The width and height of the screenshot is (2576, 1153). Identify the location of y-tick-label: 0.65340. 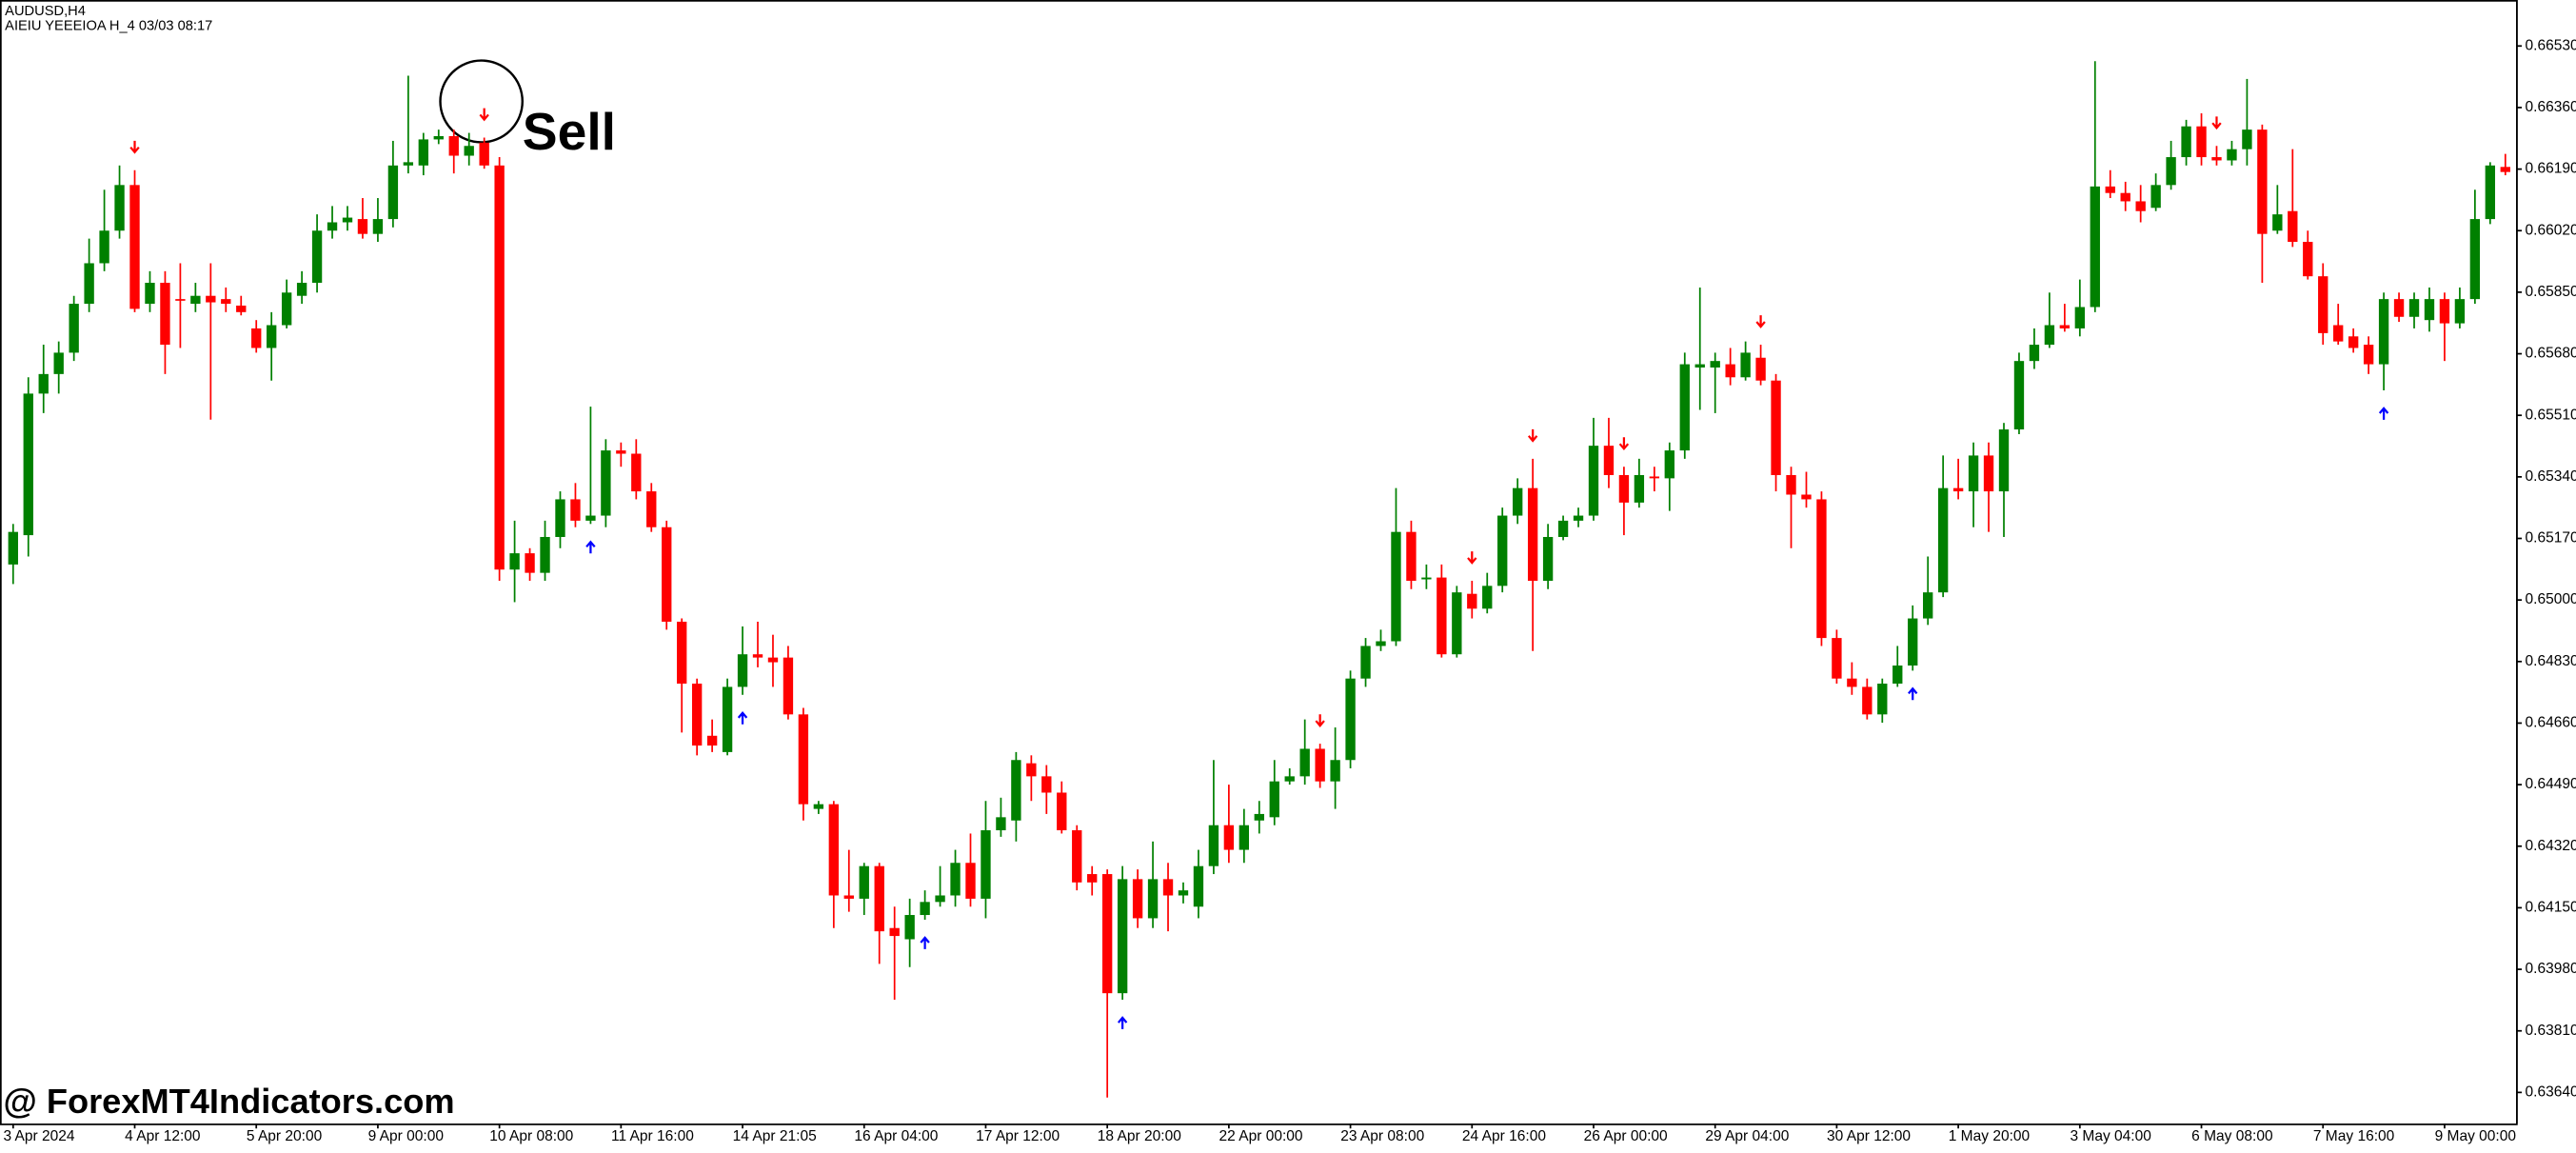
(2551, 476).